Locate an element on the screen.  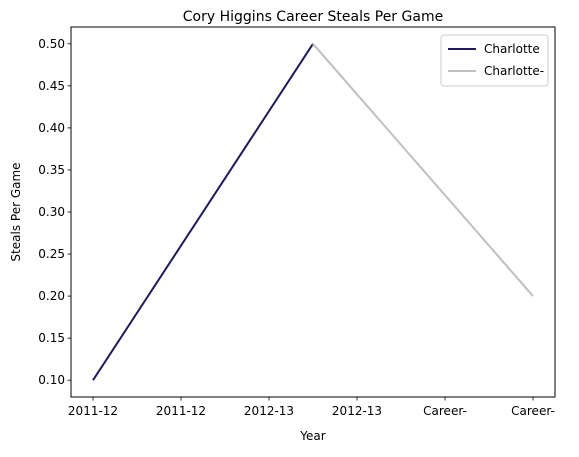
y-axis-label: Steals Per Game is located at coordinates (16, 211).